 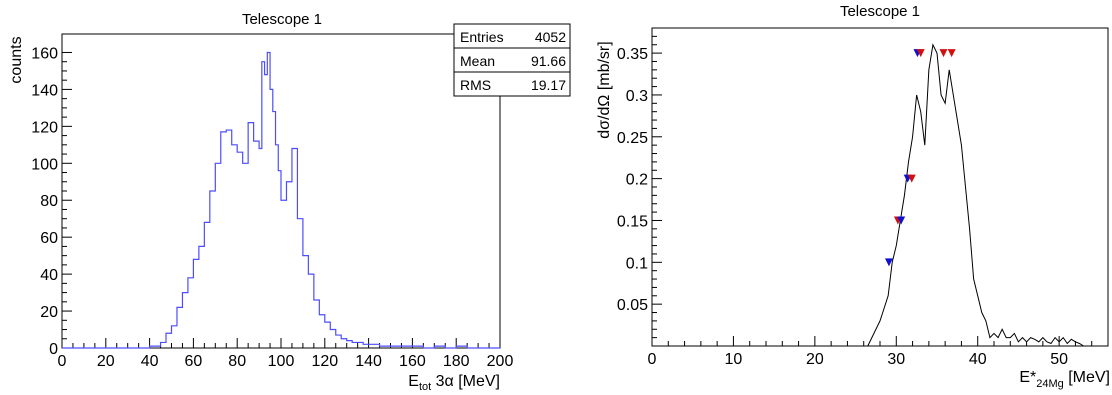 I want to click on stats-rms-label: RMS, so click(x=475, y=85).